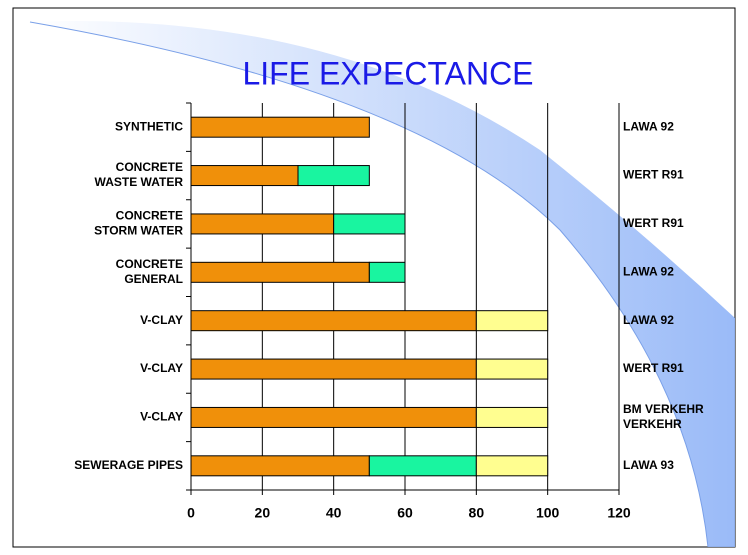 This screenshot has height=555, width=748. I want to click on x-tick-label: 100, so click(548, 513).